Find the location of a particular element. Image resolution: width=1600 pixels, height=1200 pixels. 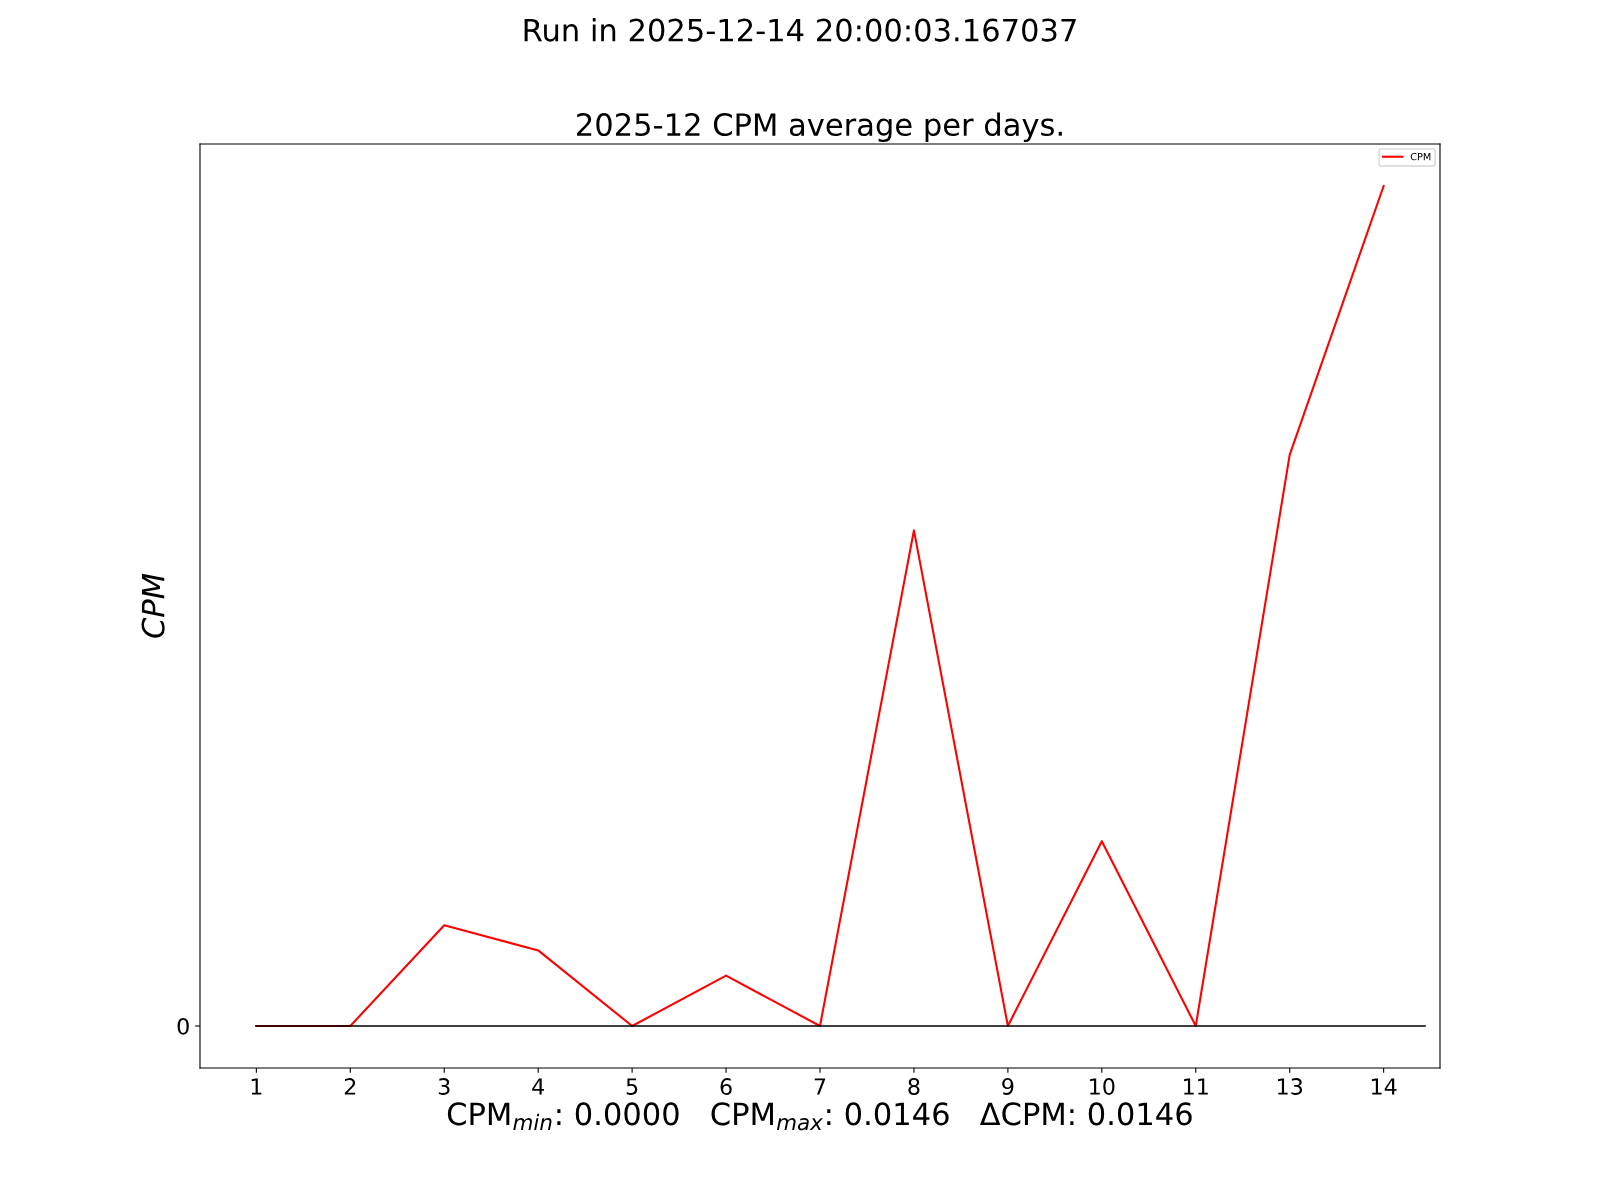

x-tick-label: 13 is located at coordinates (1290, 1086).